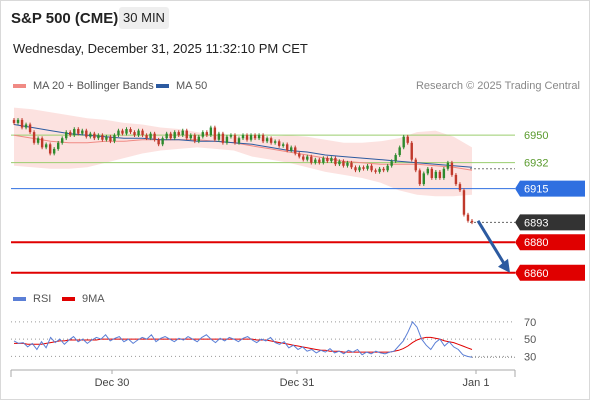 The image size is (590, 400). Describe the element at coordinates (68, 299) in the screenshot. I see `ma9-swatch` at that location.